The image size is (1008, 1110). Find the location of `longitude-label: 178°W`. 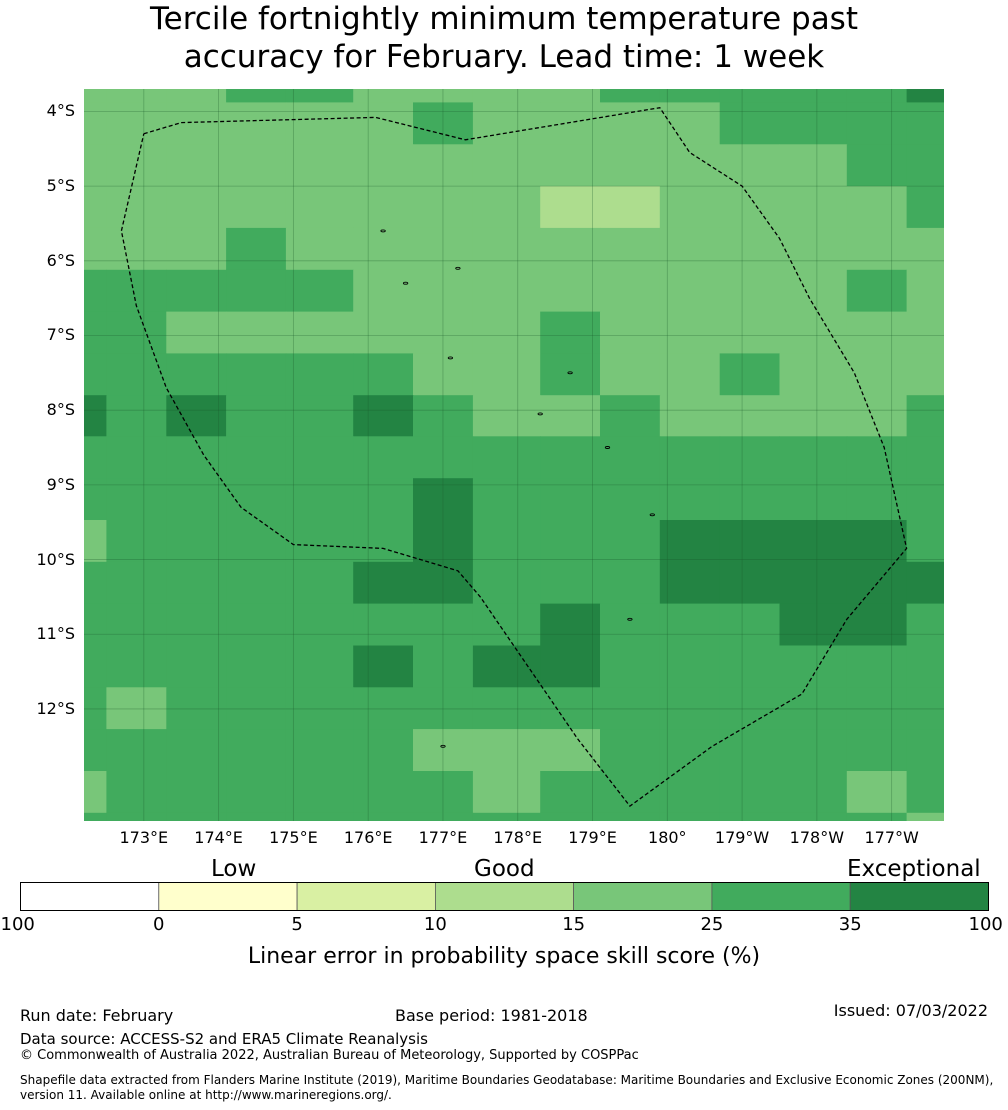

longitude-label: 178°W is located at coordinates (817, 837).